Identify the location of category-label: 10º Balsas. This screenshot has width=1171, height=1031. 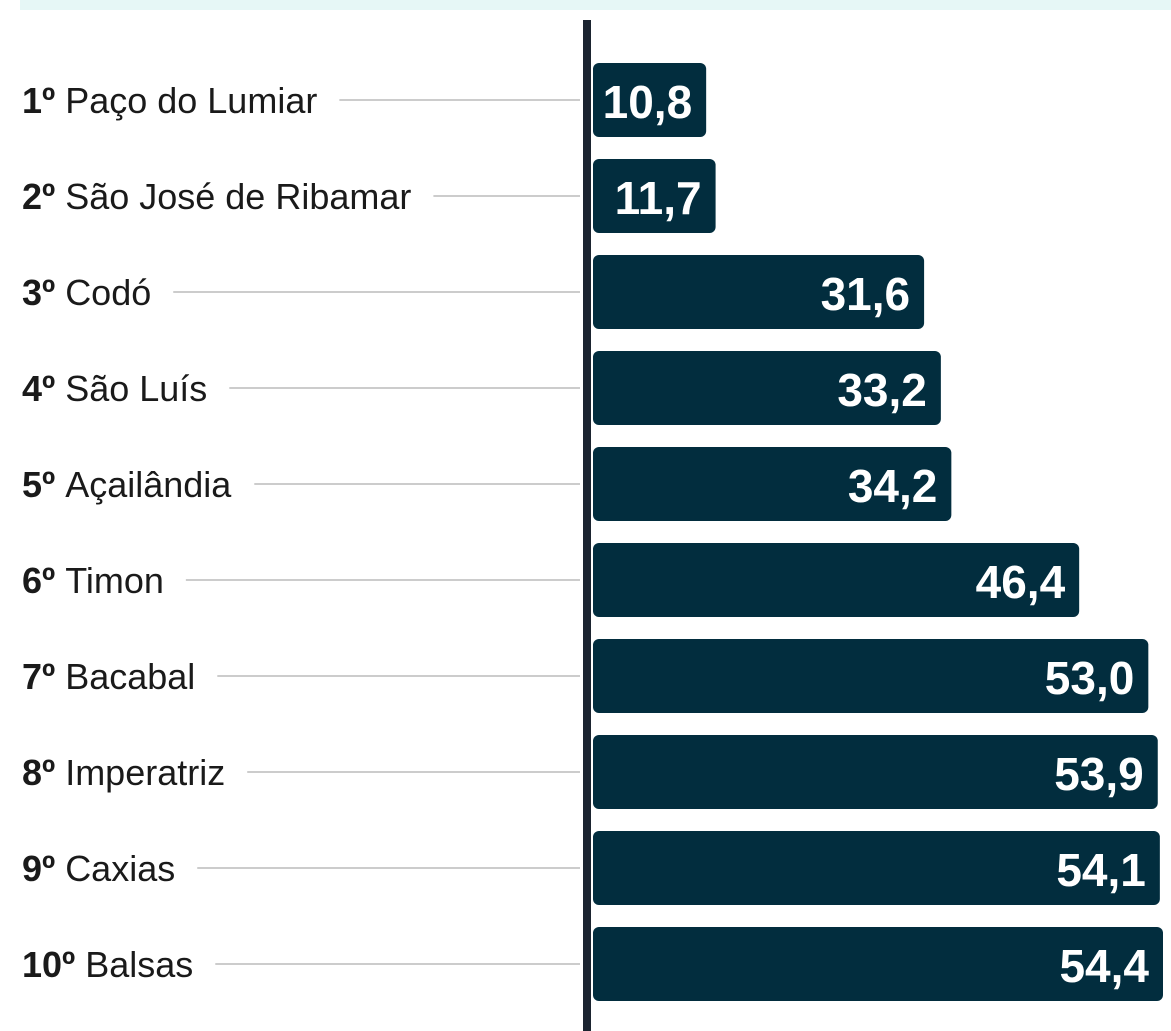
(107, 964).